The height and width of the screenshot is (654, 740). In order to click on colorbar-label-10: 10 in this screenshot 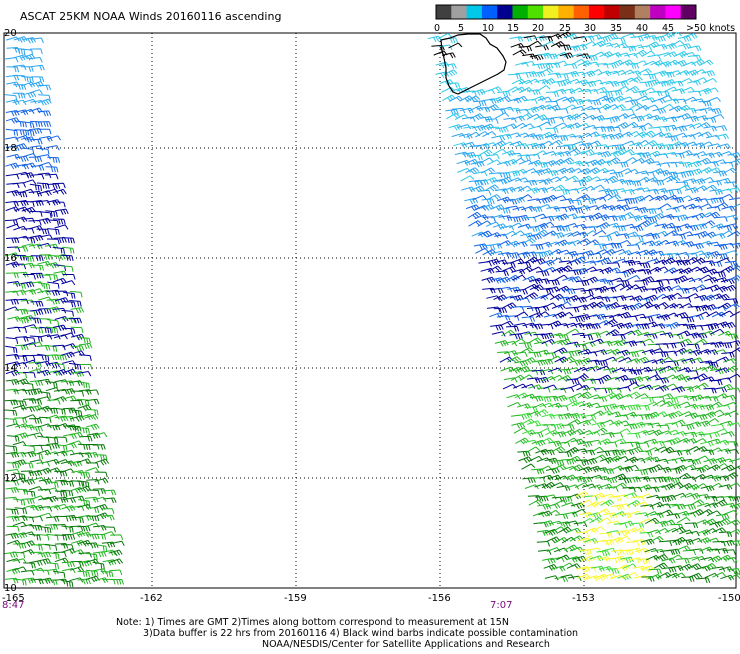, I will do `click(488, 28)`.